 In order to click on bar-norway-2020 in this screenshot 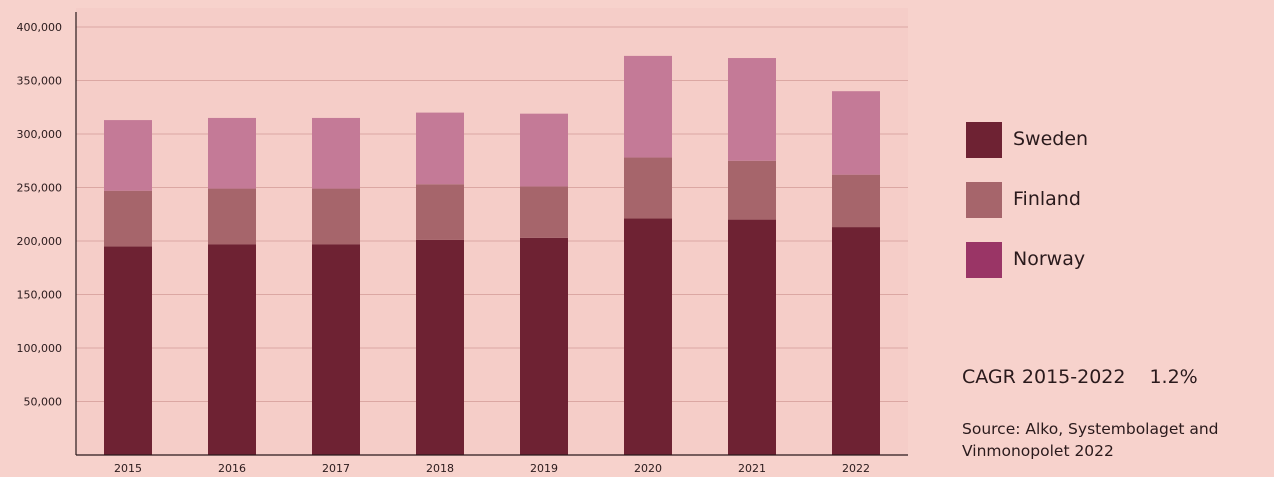, I will do `click(648, 106)`.